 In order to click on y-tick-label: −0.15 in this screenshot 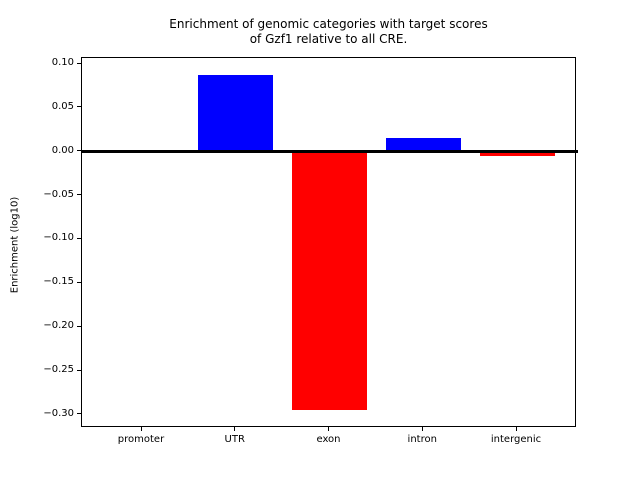, I will do `click(58, 282)`.